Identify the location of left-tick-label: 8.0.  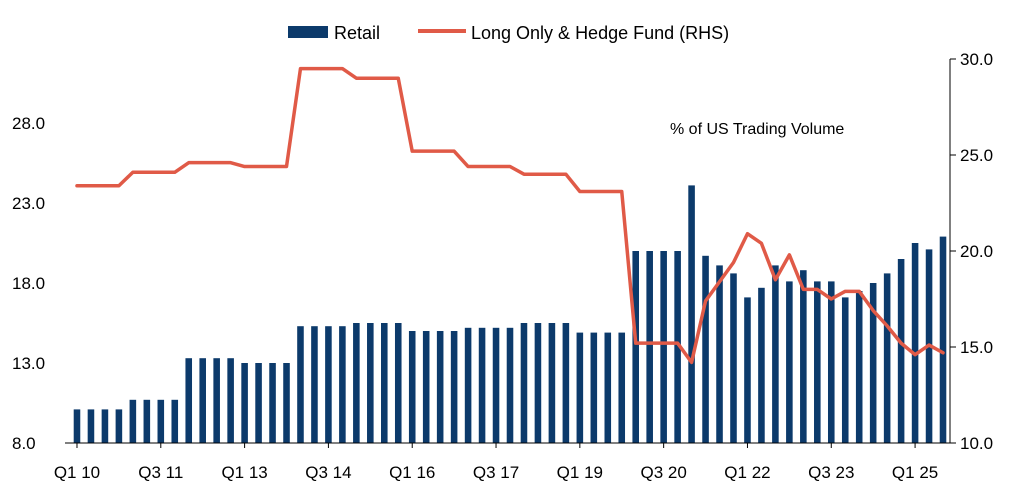
(24, 443).